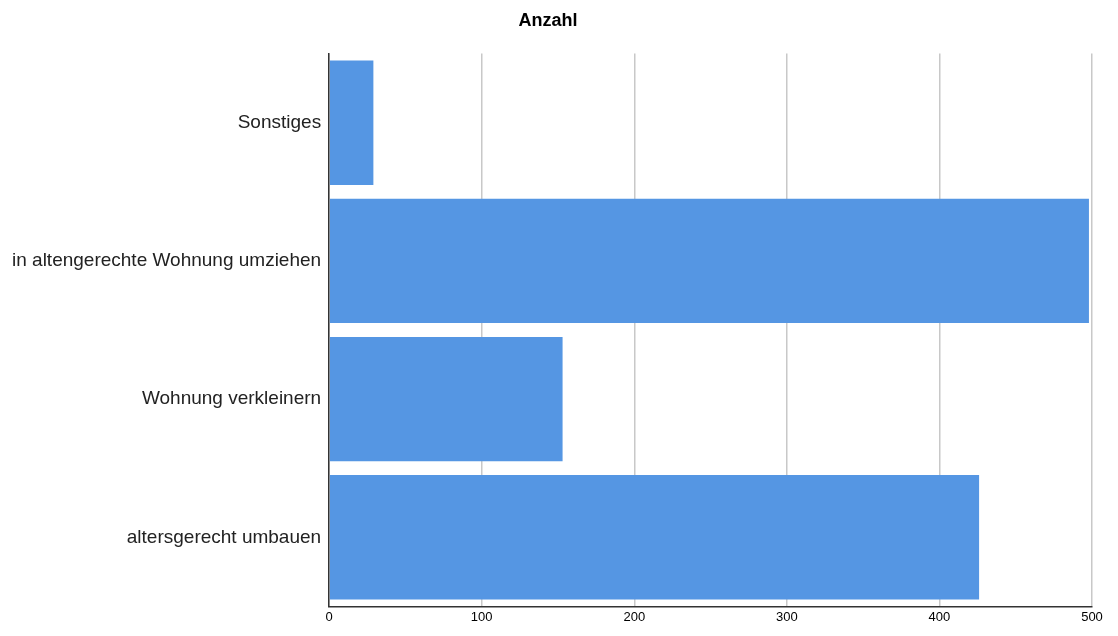 The height and width of the screenshot is (636, 1118). Describe the element at coordinates (548, 19) in the screenshot. I see `chart-title: Anzahl` at that location.